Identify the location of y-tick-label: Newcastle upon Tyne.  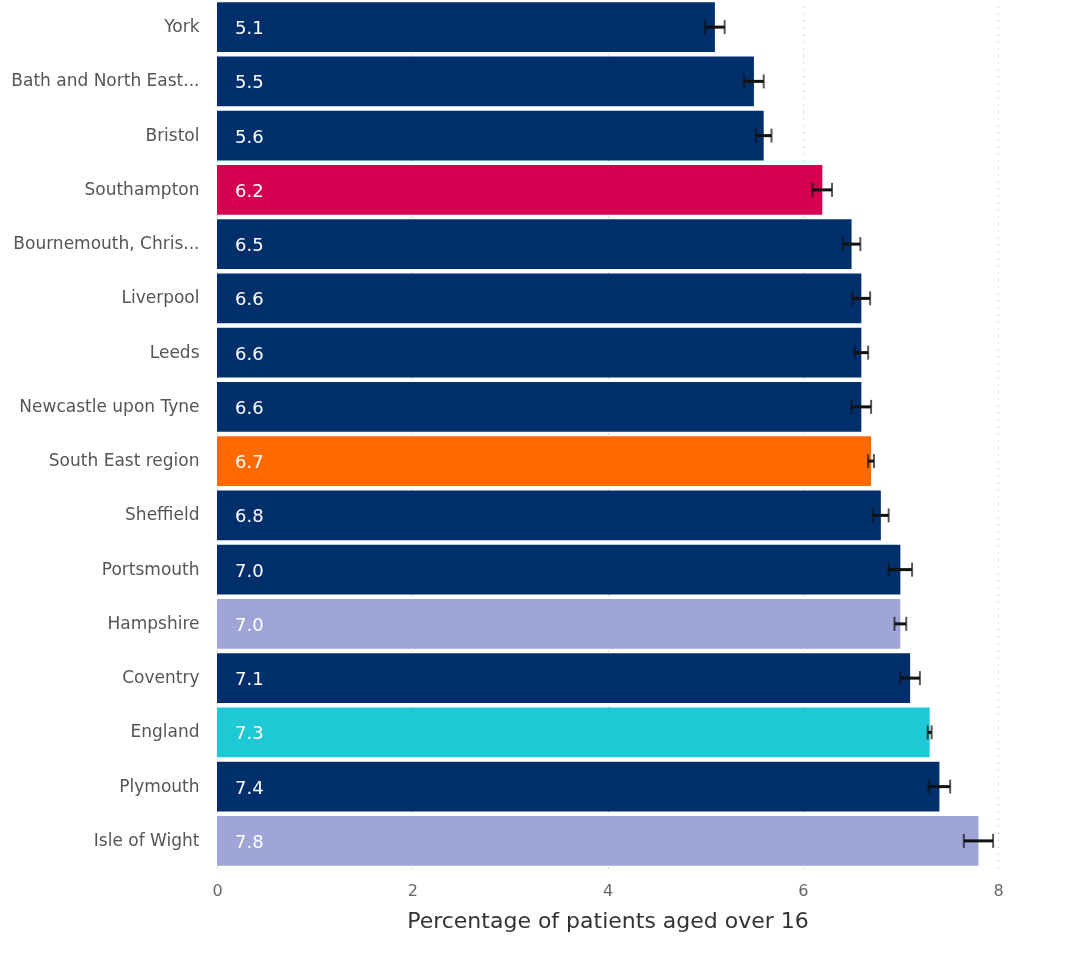
(109, 405).